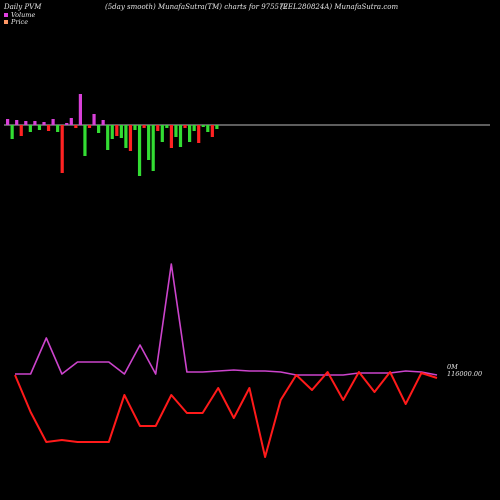 The height and width of the screenshot is (500, 500). Describe the element at coordinates (23, 15) in the screenshot. I see `legend-volume-label: Volume` at that location.